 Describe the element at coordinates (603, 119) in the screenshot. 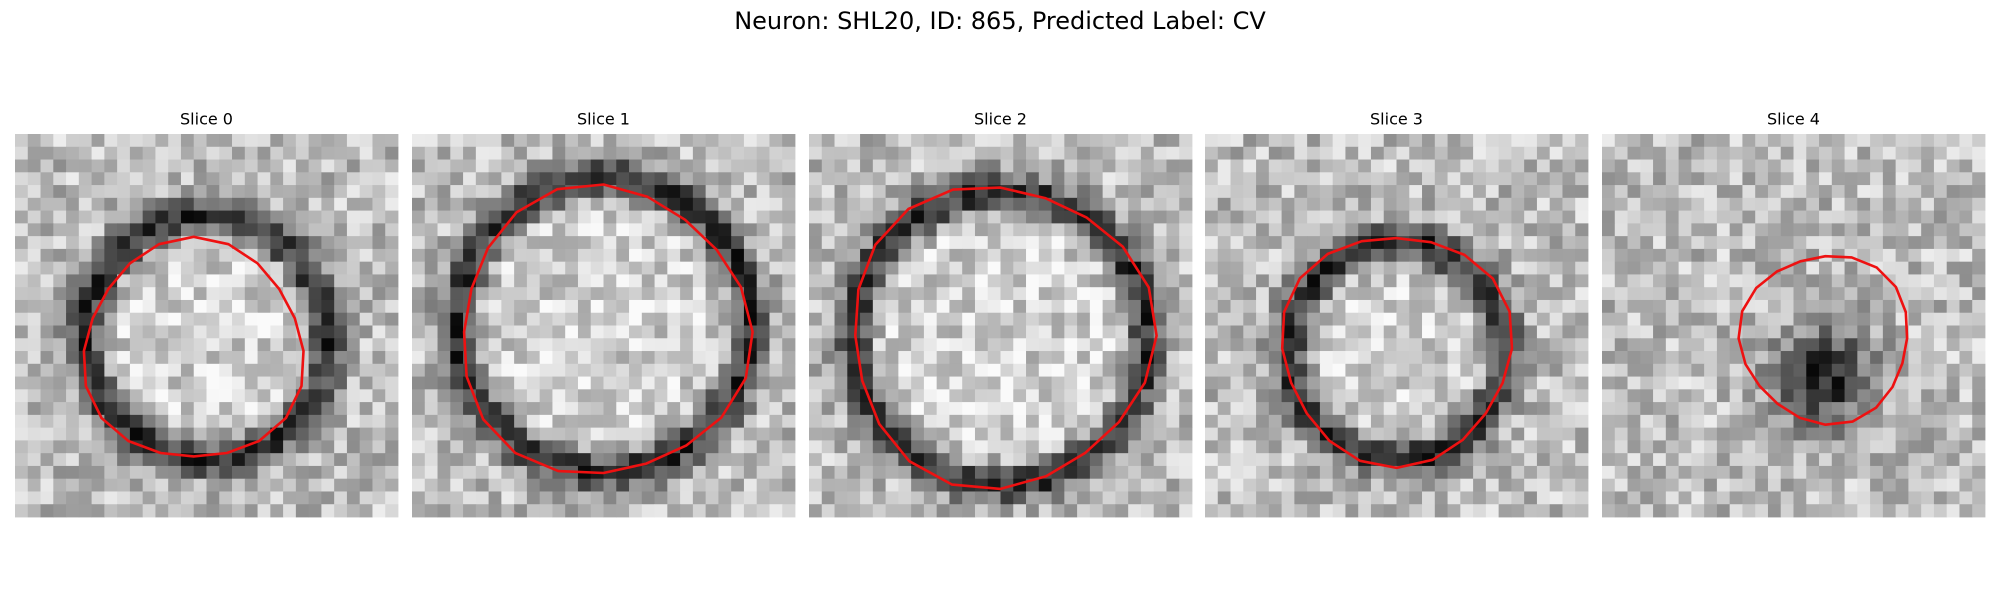

I see `slice-title: Slice 1` at that location.